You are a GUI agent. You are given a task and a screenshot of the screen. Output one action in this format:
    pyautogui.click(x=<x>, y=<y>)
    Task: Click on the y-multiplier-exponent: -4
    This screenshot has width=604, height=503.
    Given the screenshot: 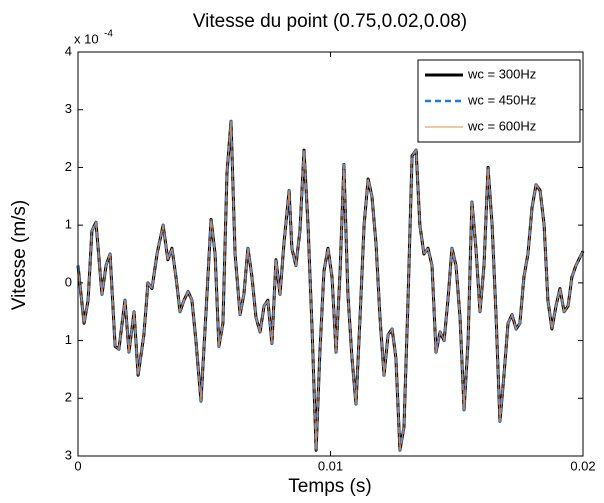 What is the action you would take?
    pyautogui.click(x=108, y=34)
    